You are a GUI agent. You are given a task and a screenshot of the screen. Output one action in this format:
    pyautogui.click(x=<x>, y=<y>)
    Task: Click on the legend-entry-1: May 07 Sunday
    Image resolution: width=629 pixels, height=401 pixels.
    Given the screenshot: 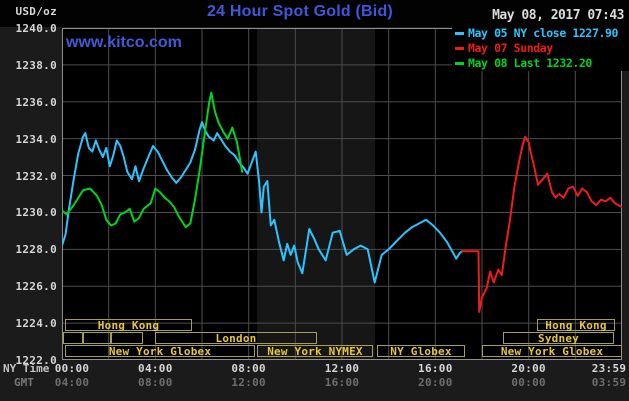 What is the action you would take?
    pyautogui.click(x=540, y=48)
    